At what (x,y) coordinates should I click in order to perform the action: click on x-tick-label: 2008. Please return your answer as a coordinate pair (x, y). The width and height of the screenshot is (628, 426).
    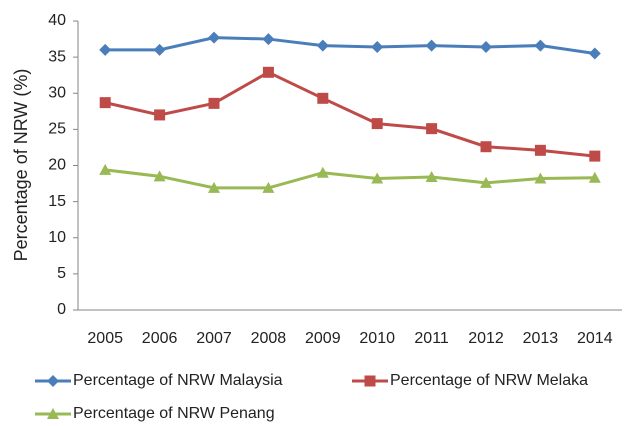
    Looking at the image, I should click on (269, 338).